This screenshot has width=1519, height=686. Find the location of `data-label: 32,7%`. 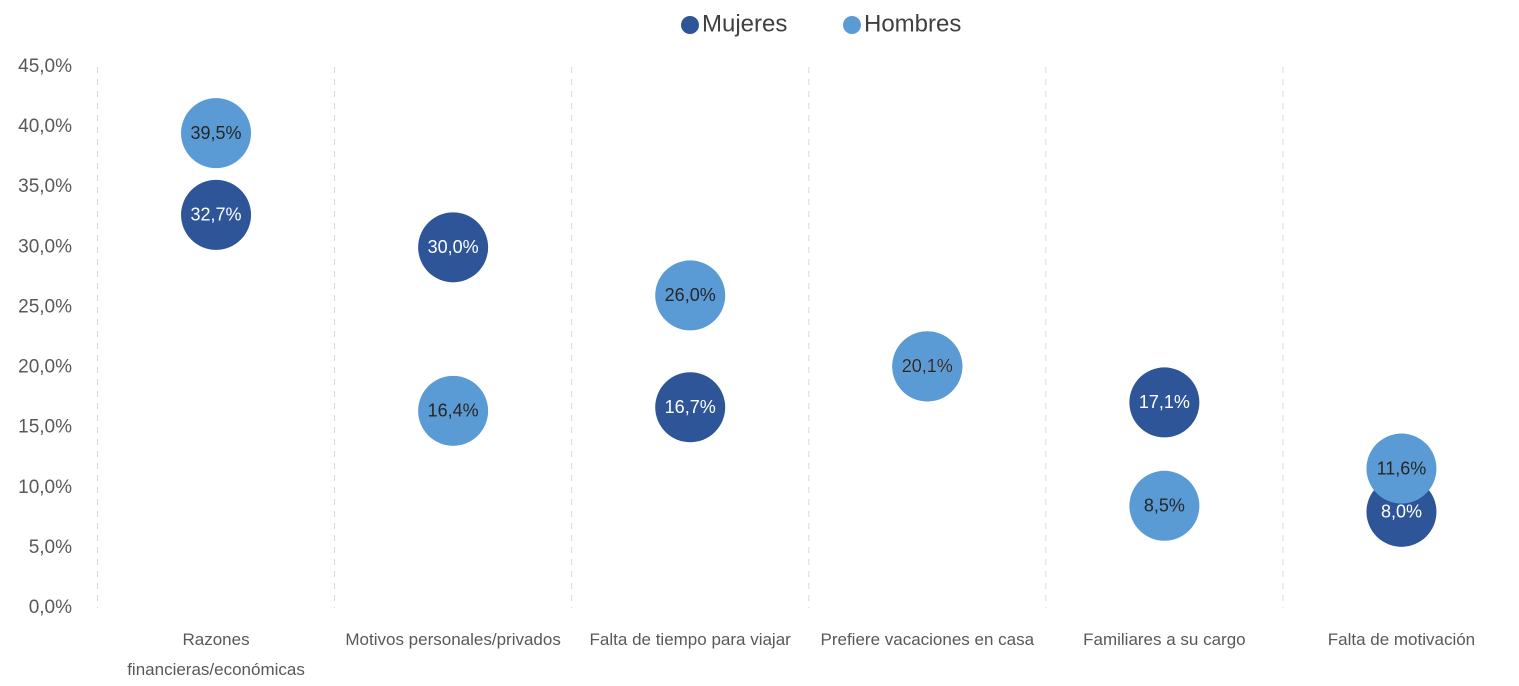

data-label: 32,7% is located at coordinates (216, 215).